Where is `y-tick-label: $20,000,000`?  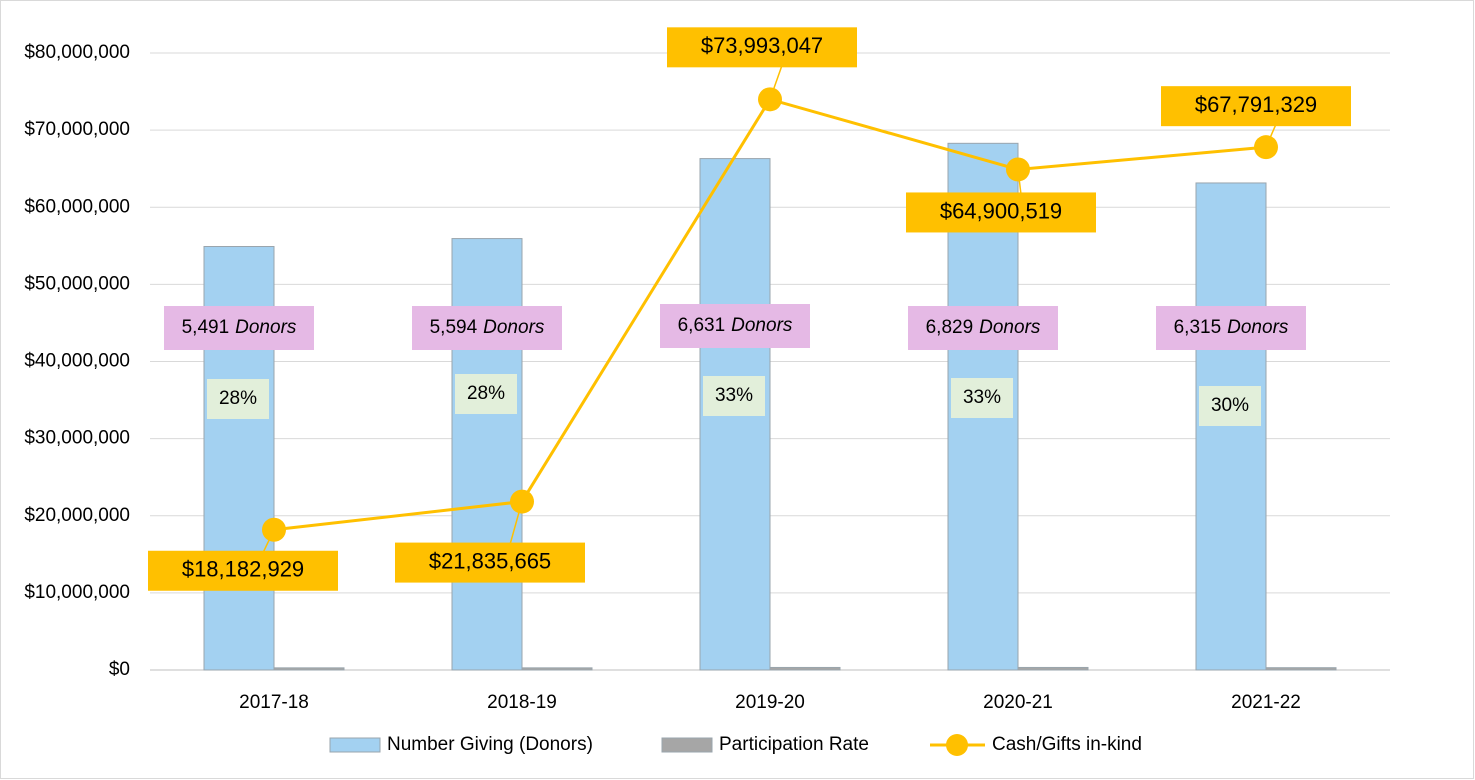
y-tick-label: $20,000,000 is located at coordinates (77, 515).